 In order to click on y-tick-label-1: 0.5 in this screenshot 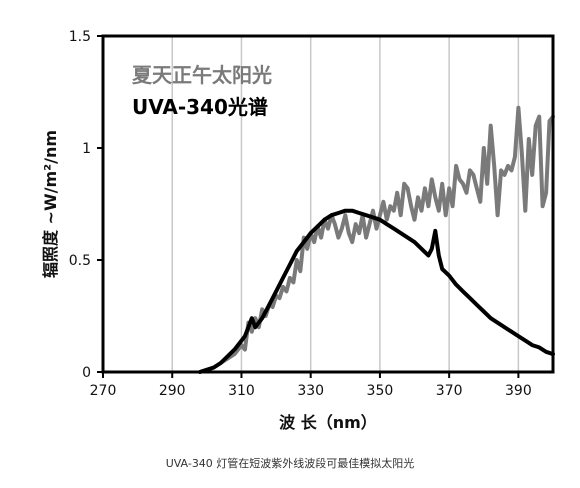, I will do `click(80, 261)`.